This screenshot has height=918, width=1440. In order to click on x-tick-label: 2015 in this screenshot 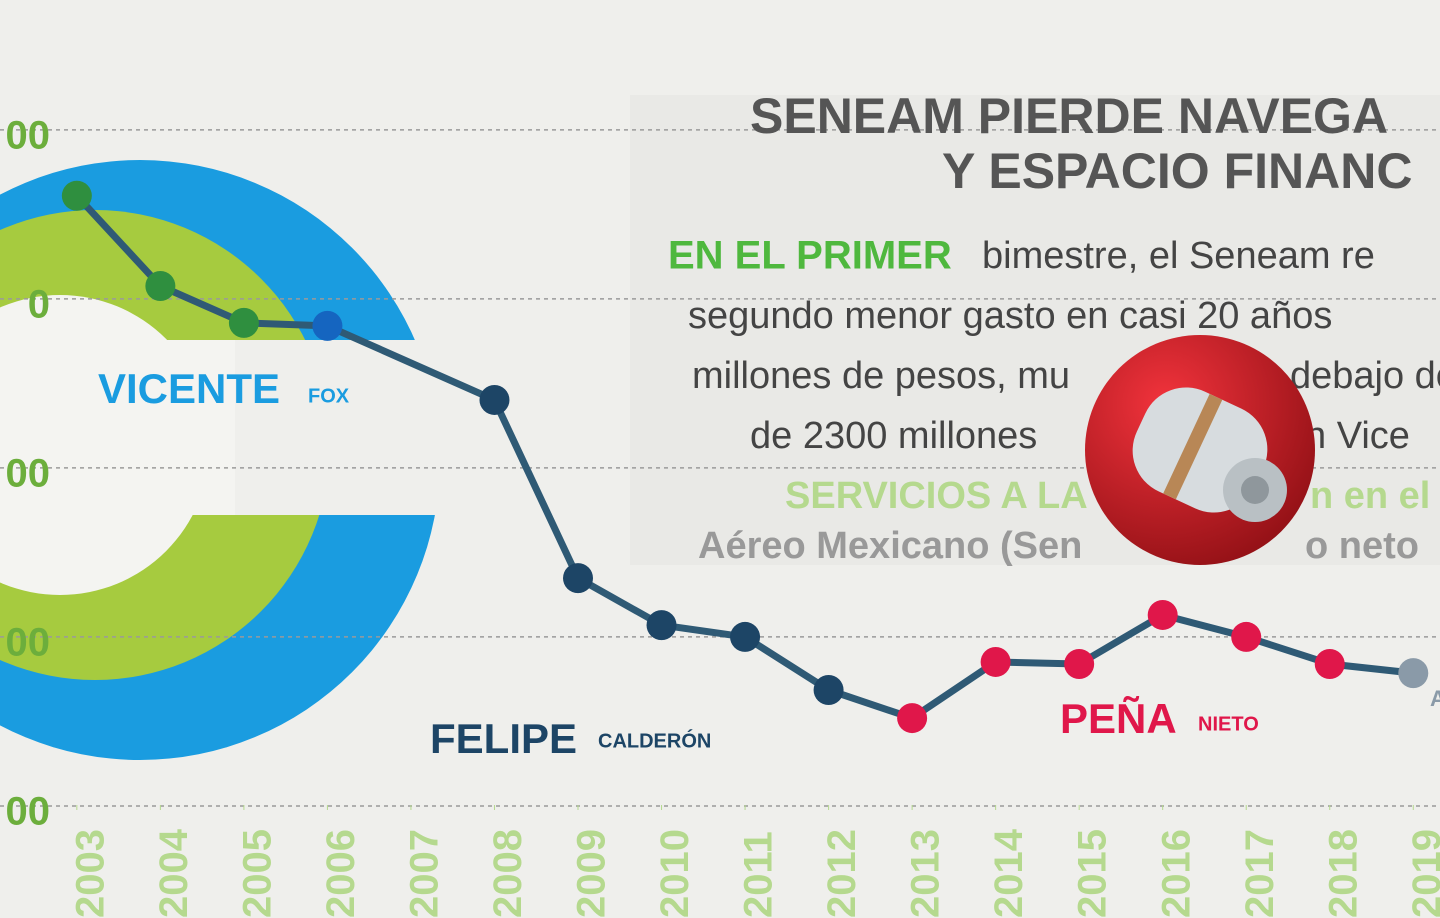, I will do `click(1093, 873)`.